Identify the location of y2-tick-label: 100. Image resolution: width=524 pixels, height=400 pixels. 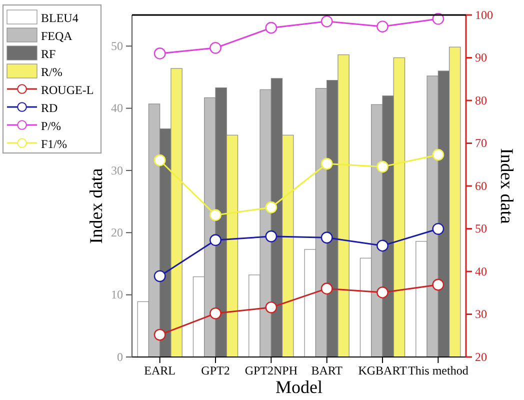
(484, 15).